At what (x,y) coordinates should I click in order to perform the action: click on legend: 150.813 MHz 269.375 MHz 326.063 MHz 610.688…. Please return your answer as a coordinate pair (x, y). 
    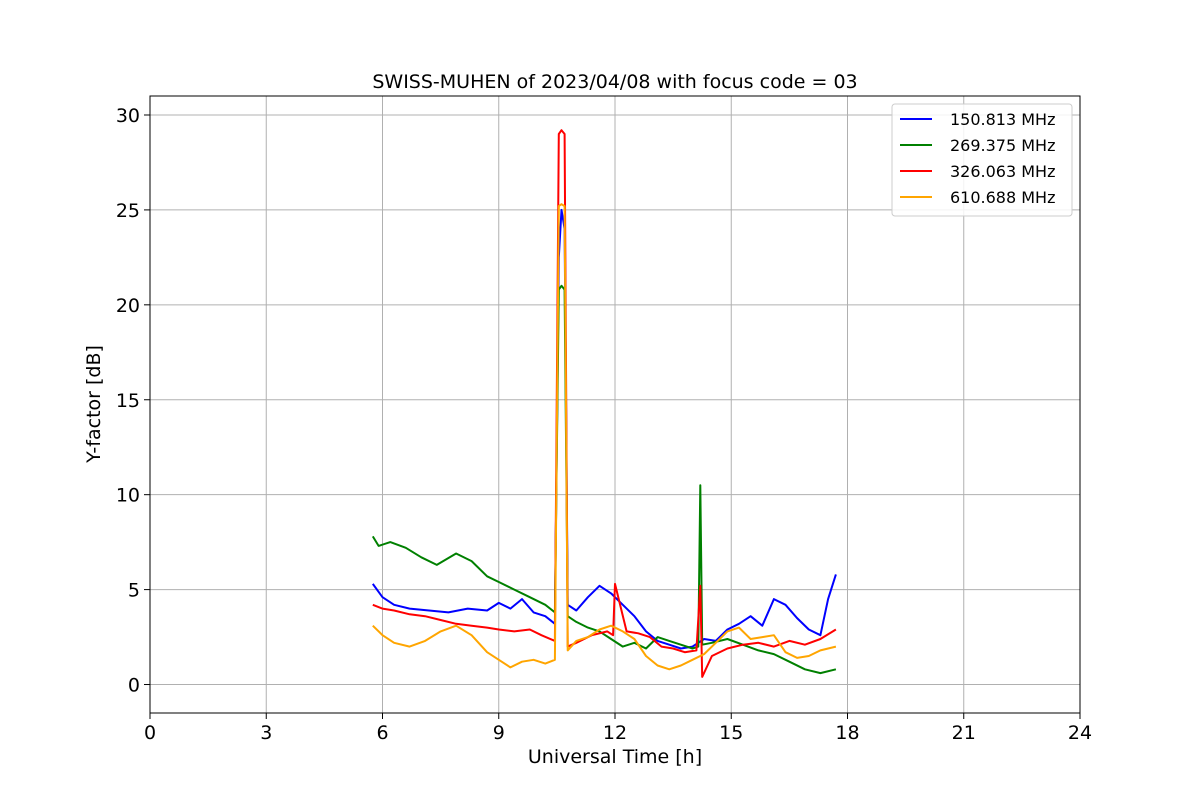
    Looking at the image, I should click on (982, 160).